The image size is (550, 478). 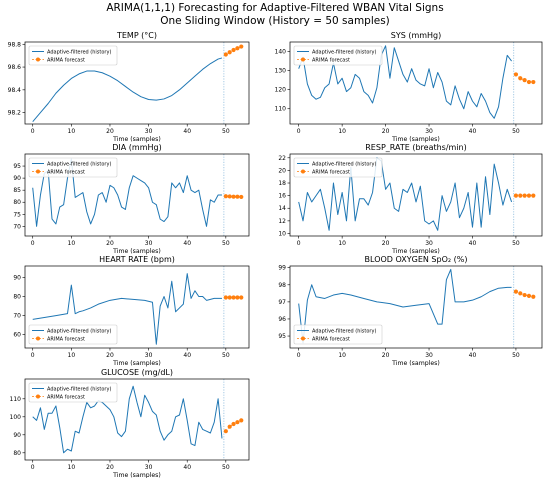 I want to click on chart-1-xtick-label: 40, so click(x=187, y=131).